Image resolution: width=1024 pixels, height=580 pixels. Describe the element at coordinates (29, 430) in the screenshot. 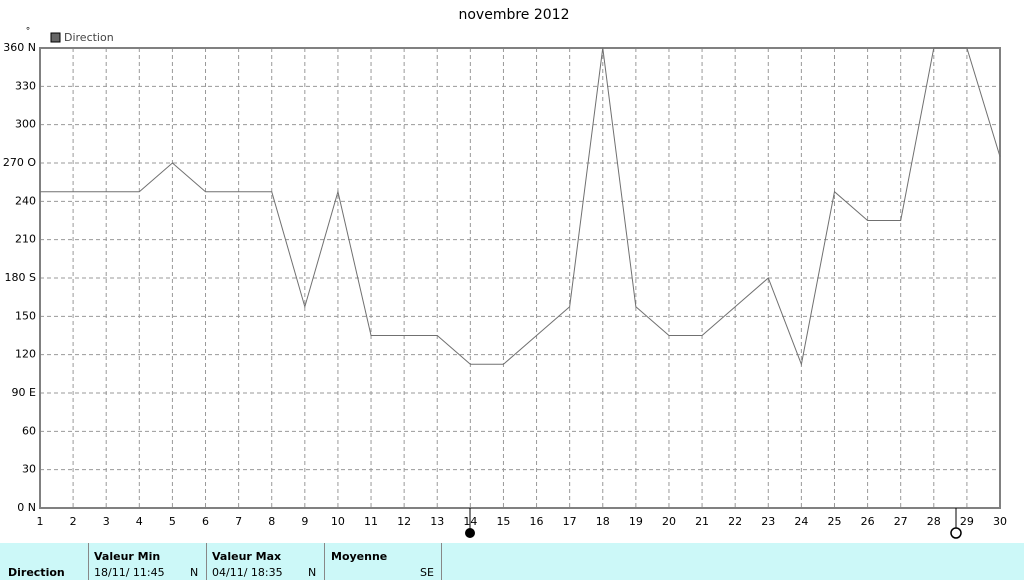

I see `y-tick-label: 60` at that location.